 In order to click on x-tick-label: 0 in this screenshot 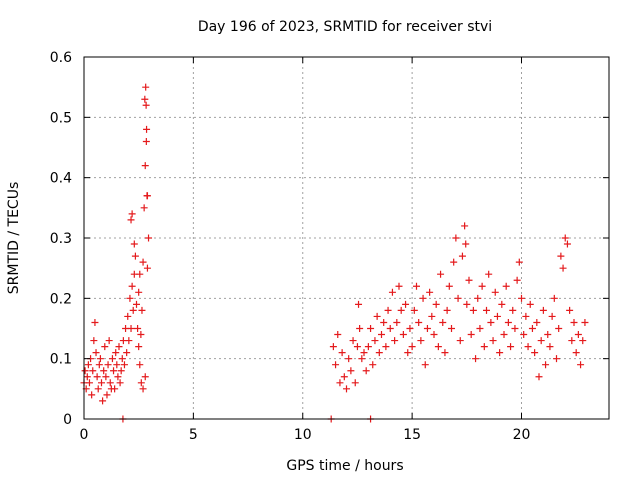, I will do `click(84, 435)`.